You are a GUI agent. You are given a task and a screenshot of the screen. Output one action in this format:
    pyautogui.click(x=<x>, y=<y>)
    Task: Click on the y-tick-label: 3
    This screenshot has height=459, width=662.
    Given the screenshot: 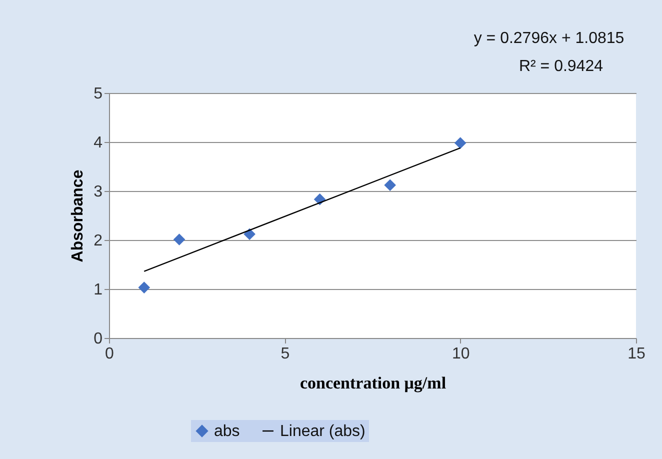 What is the action you would take?
    pyautogui.click(x=98, y=192)
    